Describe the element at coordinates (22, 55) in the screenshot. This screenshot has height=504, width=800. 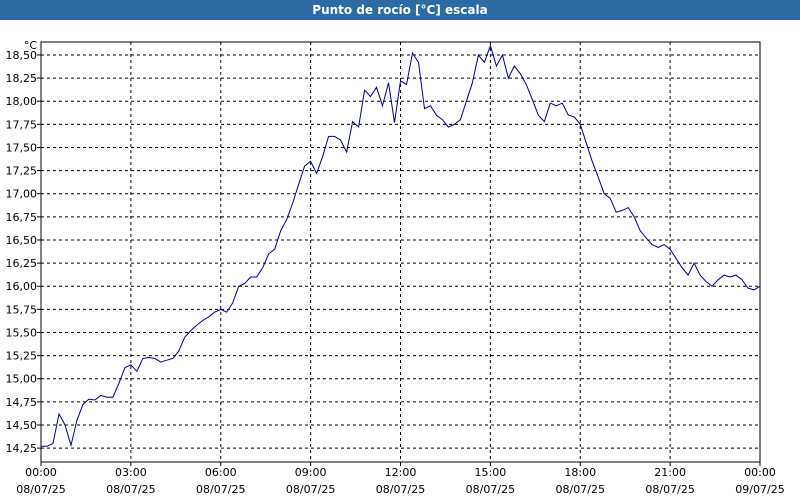
I see `y-tick-label: 18,50` at that location.